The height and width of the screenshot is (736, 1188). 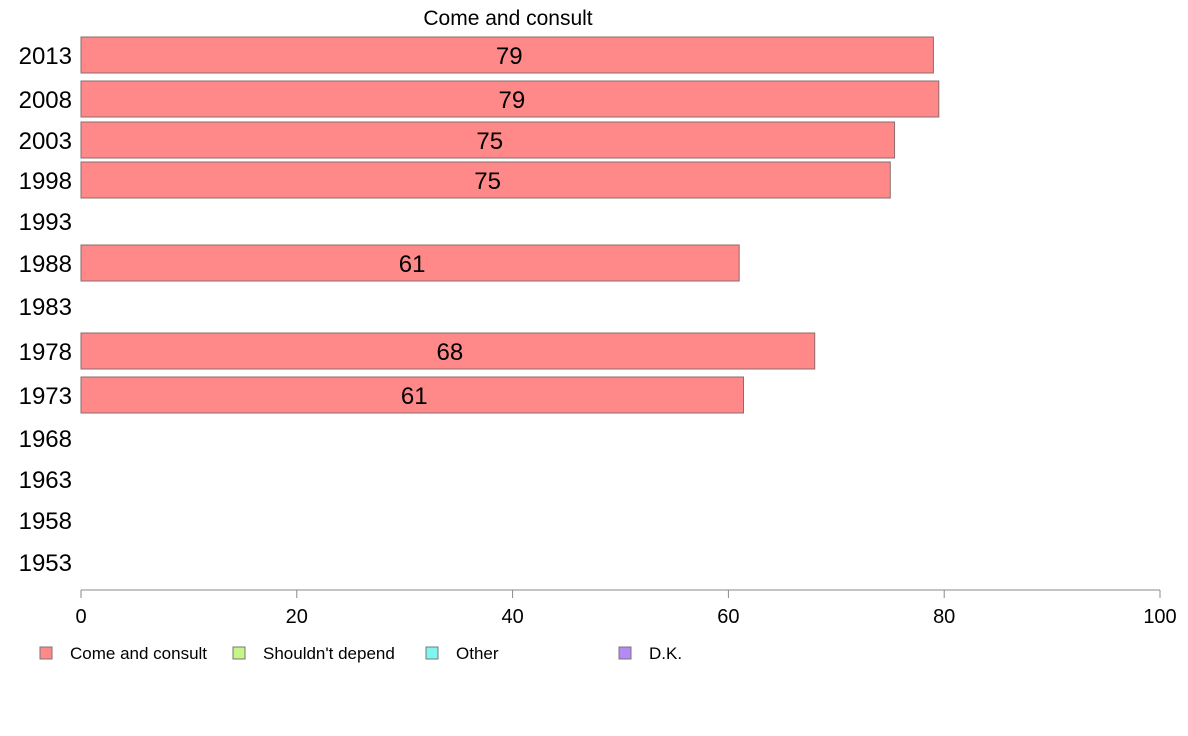 What do you see at coordinates (45, 222) in the screenshot?
I see `y-tick-label: 1993` at bounding box center [45, 222].